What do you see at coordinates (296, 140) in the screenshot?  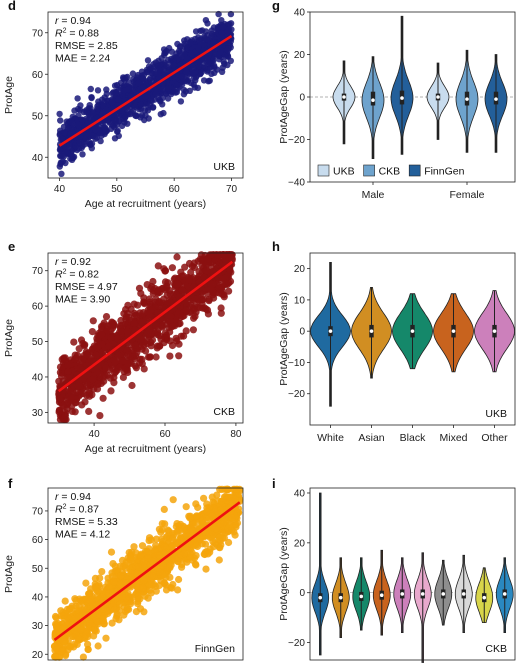 I see `y-tick-label: −20` at bounding box center [296, 140].